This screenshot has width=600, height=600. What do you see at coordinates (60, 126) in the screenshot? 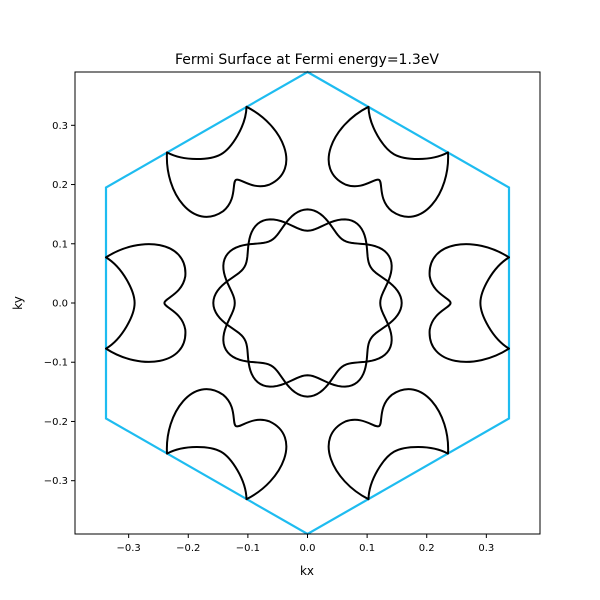
I see `y-tick-label: 0.3` at bounding box center [60, 126].